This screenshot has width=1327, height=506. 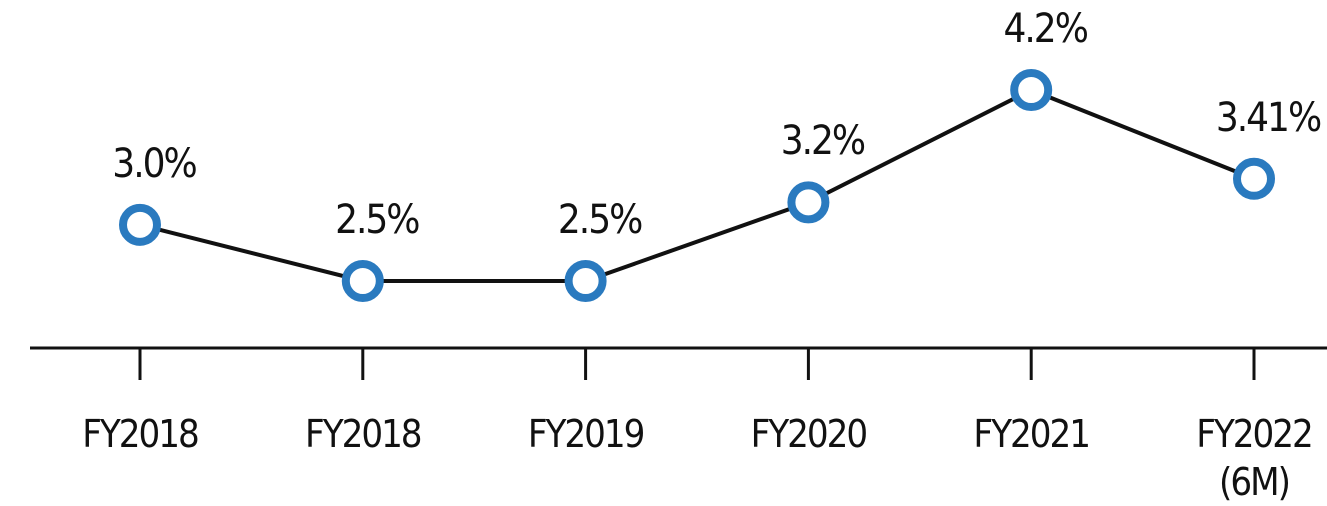 I want to click on x-tick-label: FY2020, so click(x=809, y=434).